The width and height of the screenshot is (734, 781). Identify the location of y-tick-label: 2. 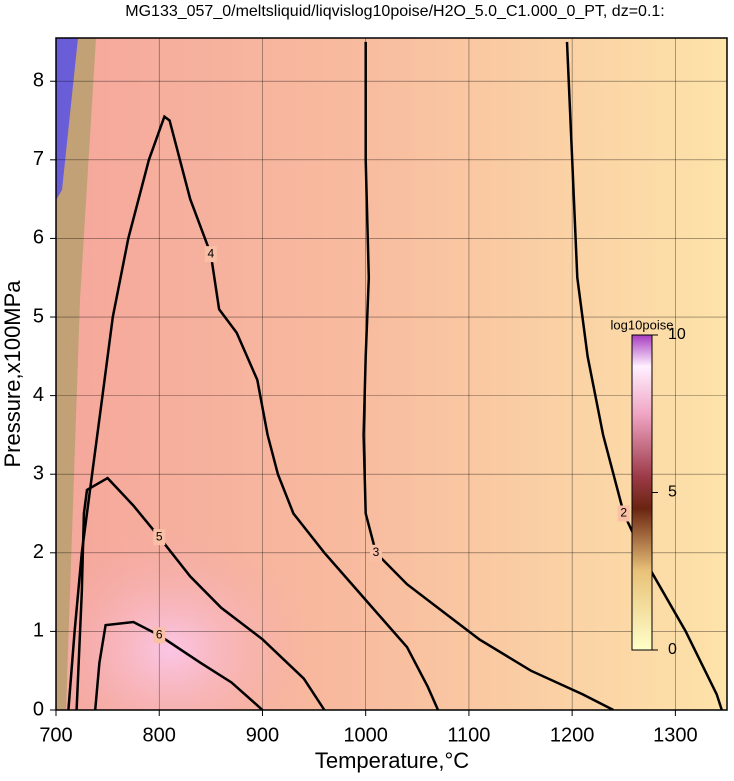
(38, 552).